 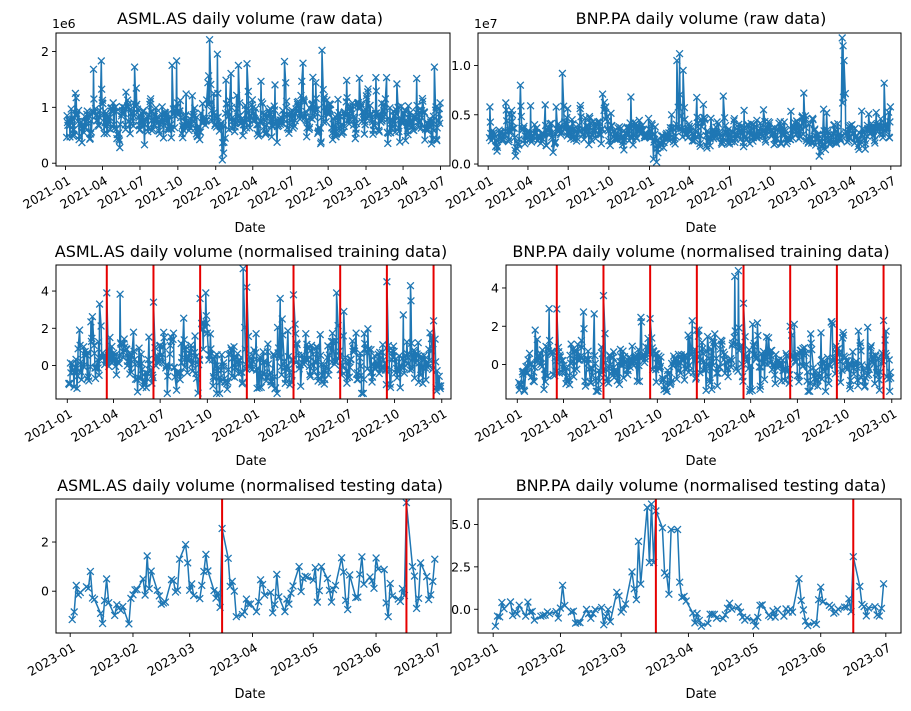 What do you see at coordinates (685, 425) in the screenshot?
I see `x-tick-label: 2022-01` at bounding box center [685, 425].